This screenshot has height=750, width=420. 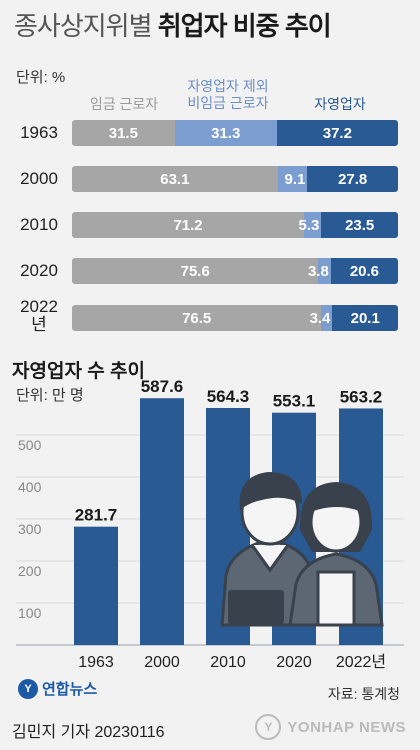 I want to click on bottom-chart-title: 자영업자 수 추이, so click(x=78, y=371).